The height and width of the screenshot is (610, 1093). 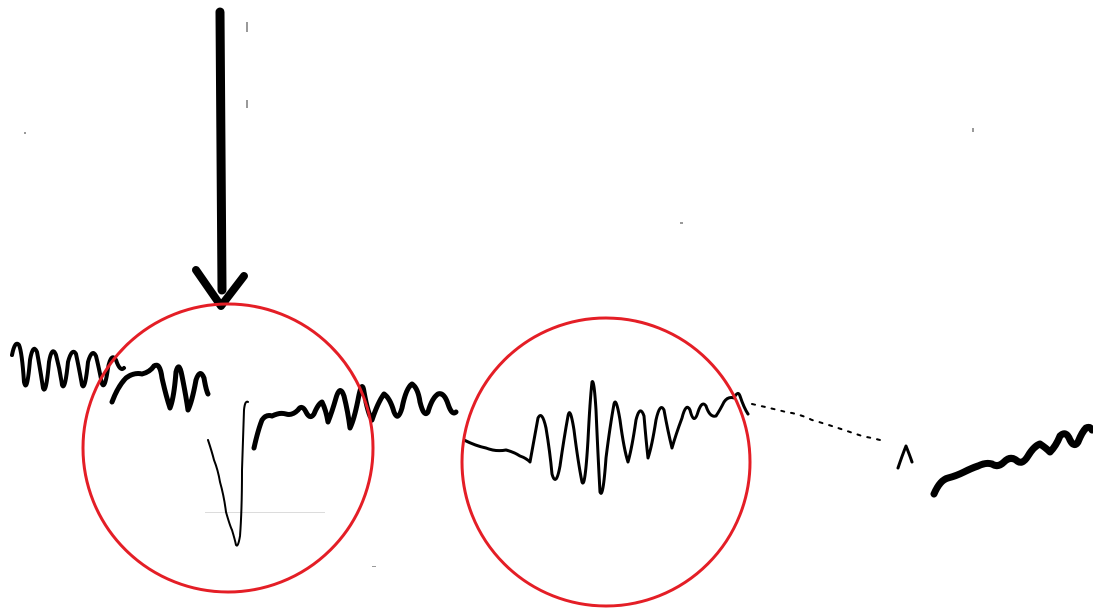 What do you see at coordinates (355, 416) in the screenshot?
I see `trace-segment-middle` at bounding box center [355, 416].